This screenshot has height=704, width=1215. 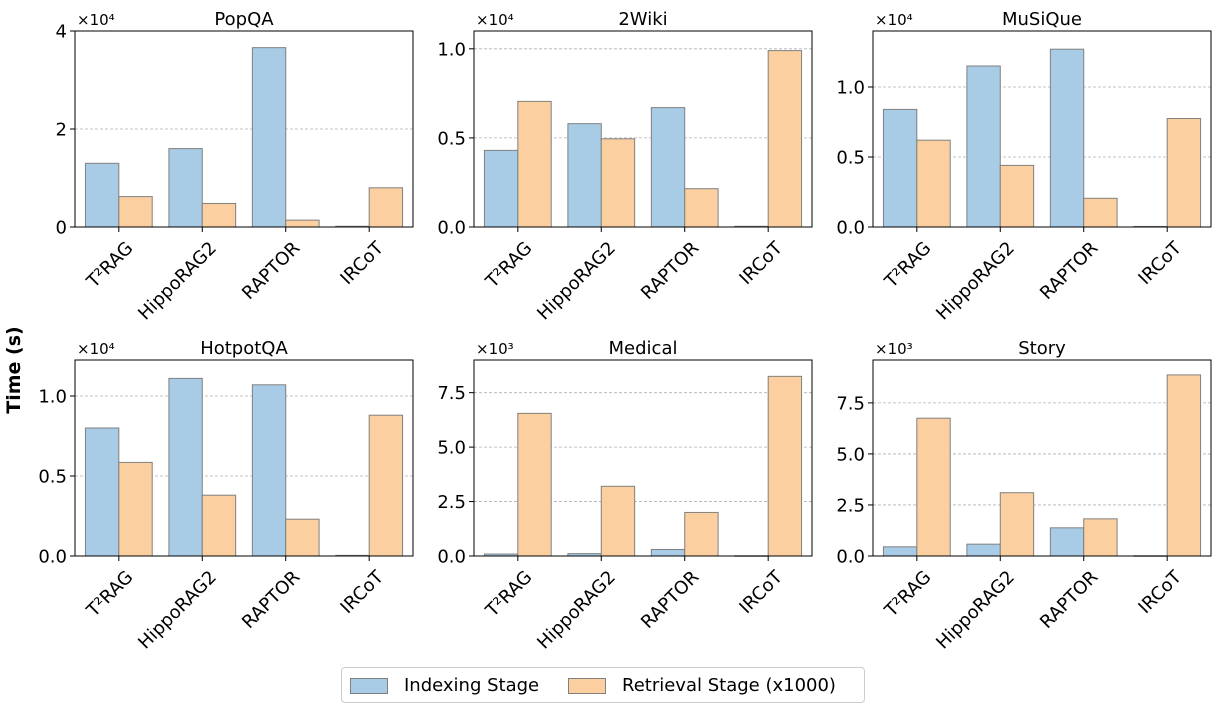 I want to click on legend-swatch-retrieval, so click(x=587, y=685).